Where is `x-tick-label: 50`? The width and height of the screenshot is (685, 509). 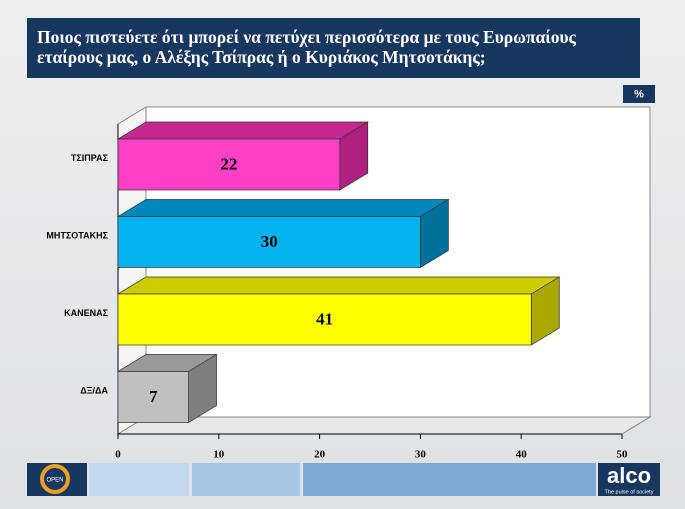
x-tick-label: 50 is located at coordinates (623, 455).